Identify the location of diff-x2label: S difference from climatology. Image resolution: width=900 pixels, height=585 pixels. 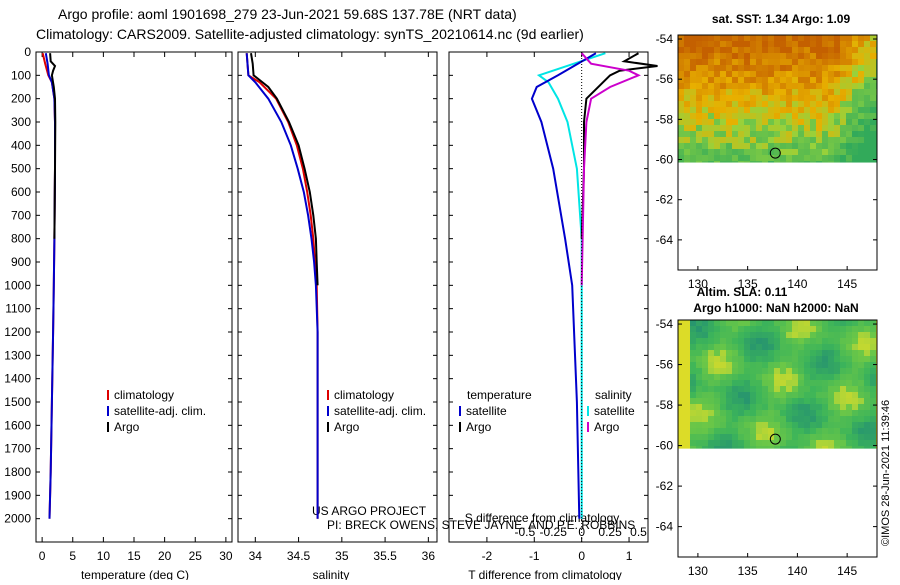
(542, 518).